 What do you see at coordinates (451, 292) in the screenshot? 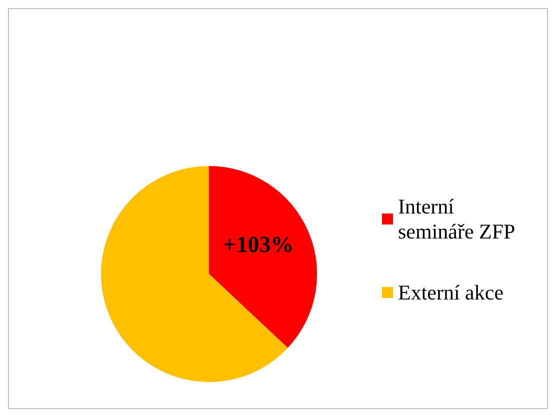
I see `legend-label: Externí akce` at bounding box center [451, 292].